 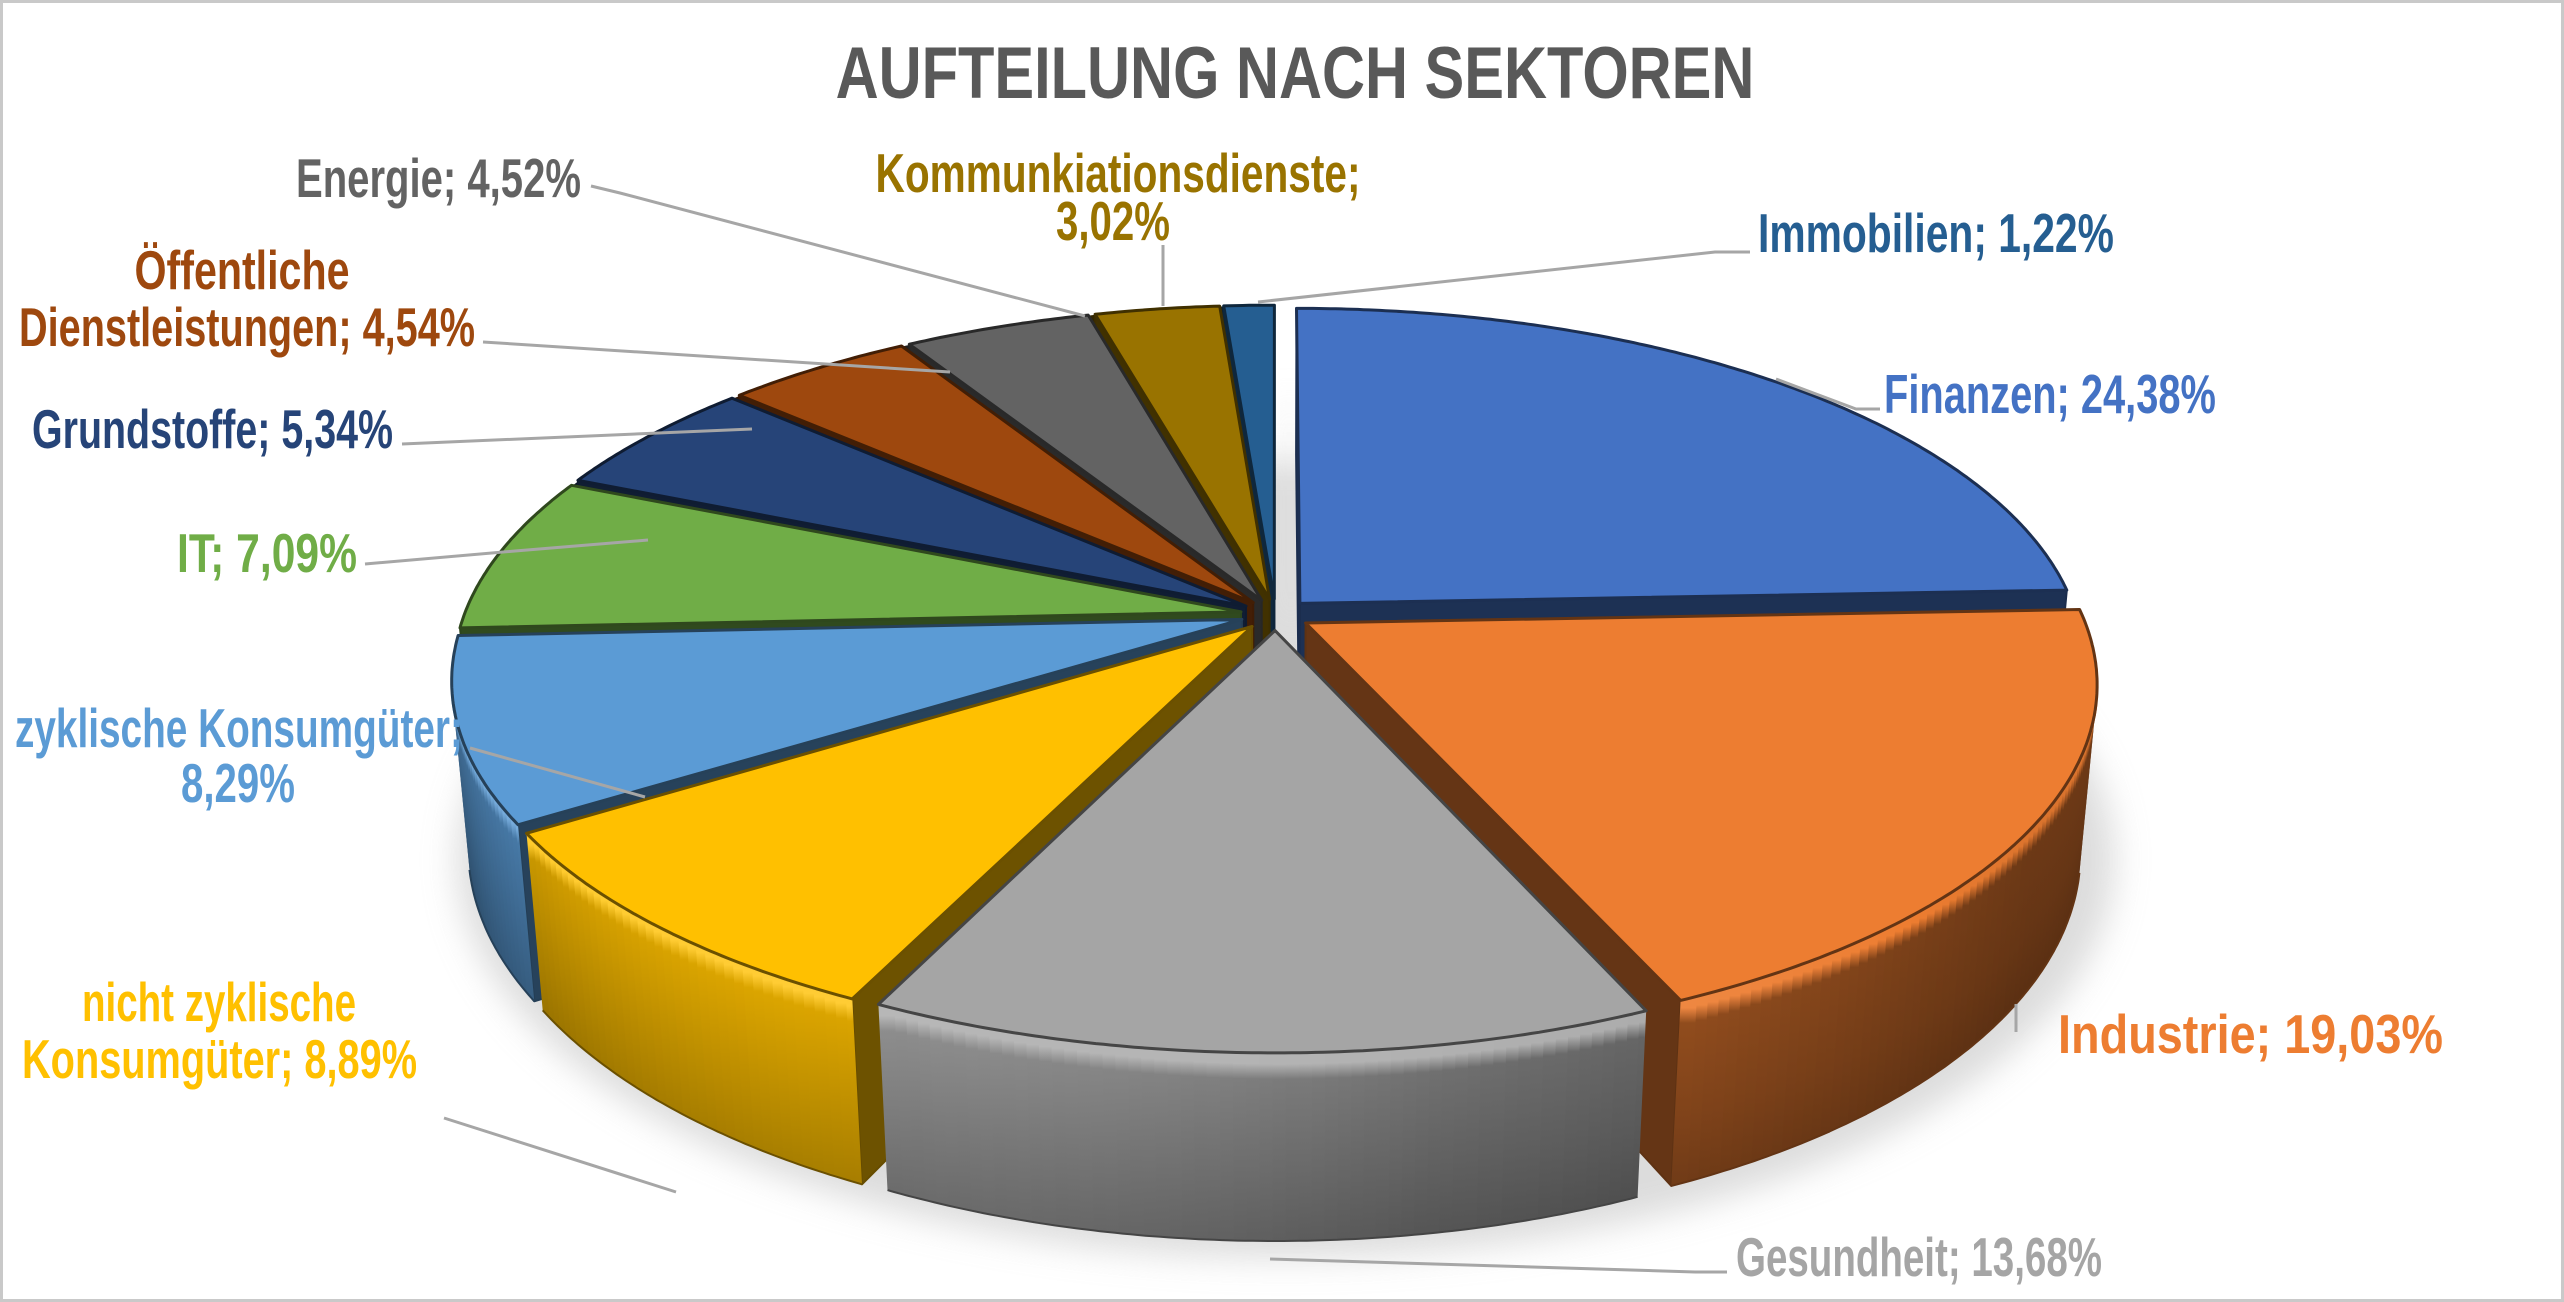 What do you see at coordinates (219, 1002) in the screenshot?
I see `svg-text: nicht zyklische` at bounding box center [219, 1002].